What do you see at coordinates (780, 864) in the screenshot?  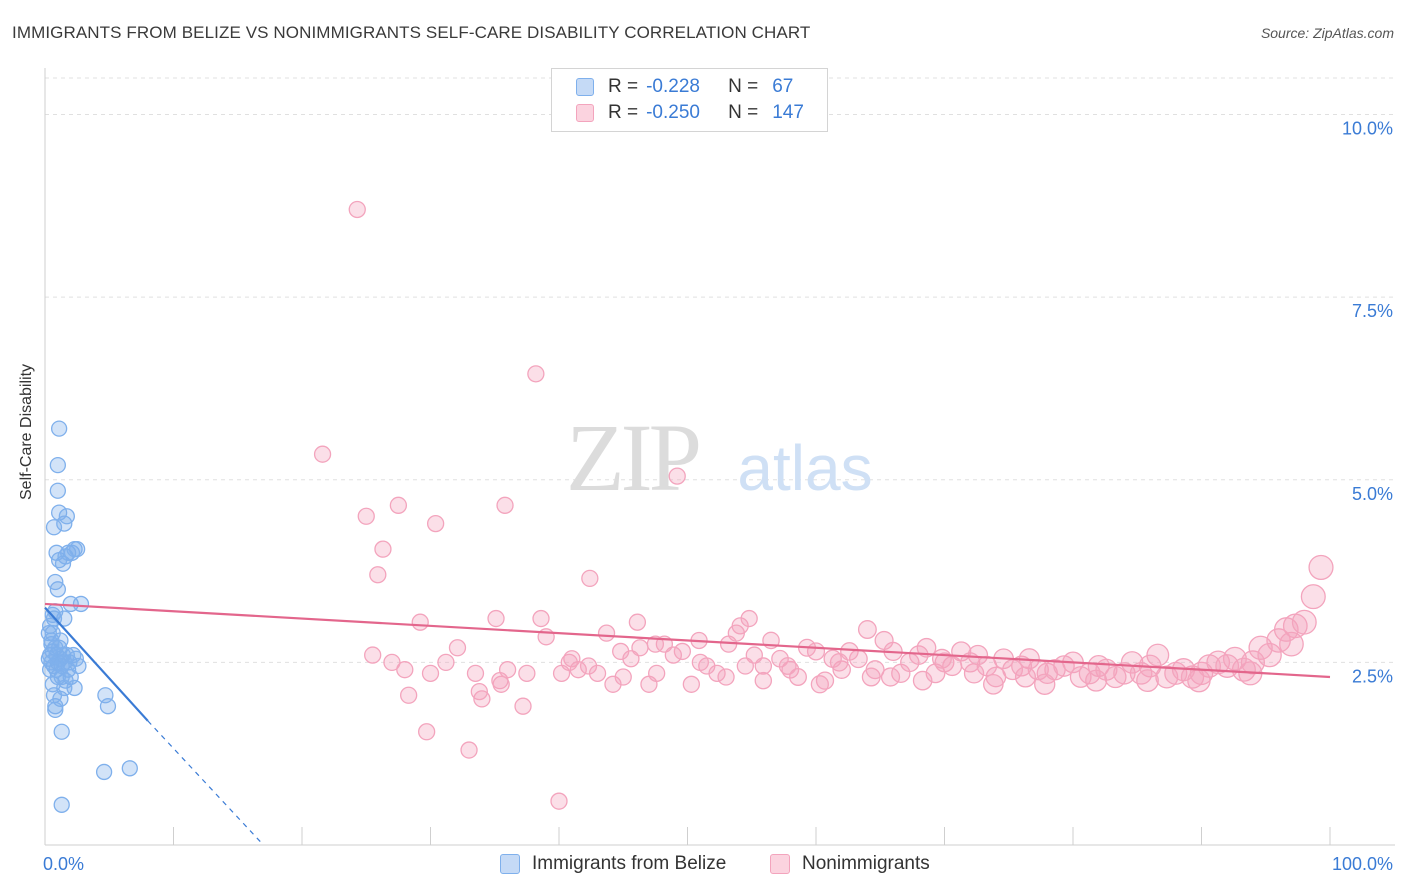 I see `bottom-legend-swatch-nonimmigrants` at bounding box center [780, 864].